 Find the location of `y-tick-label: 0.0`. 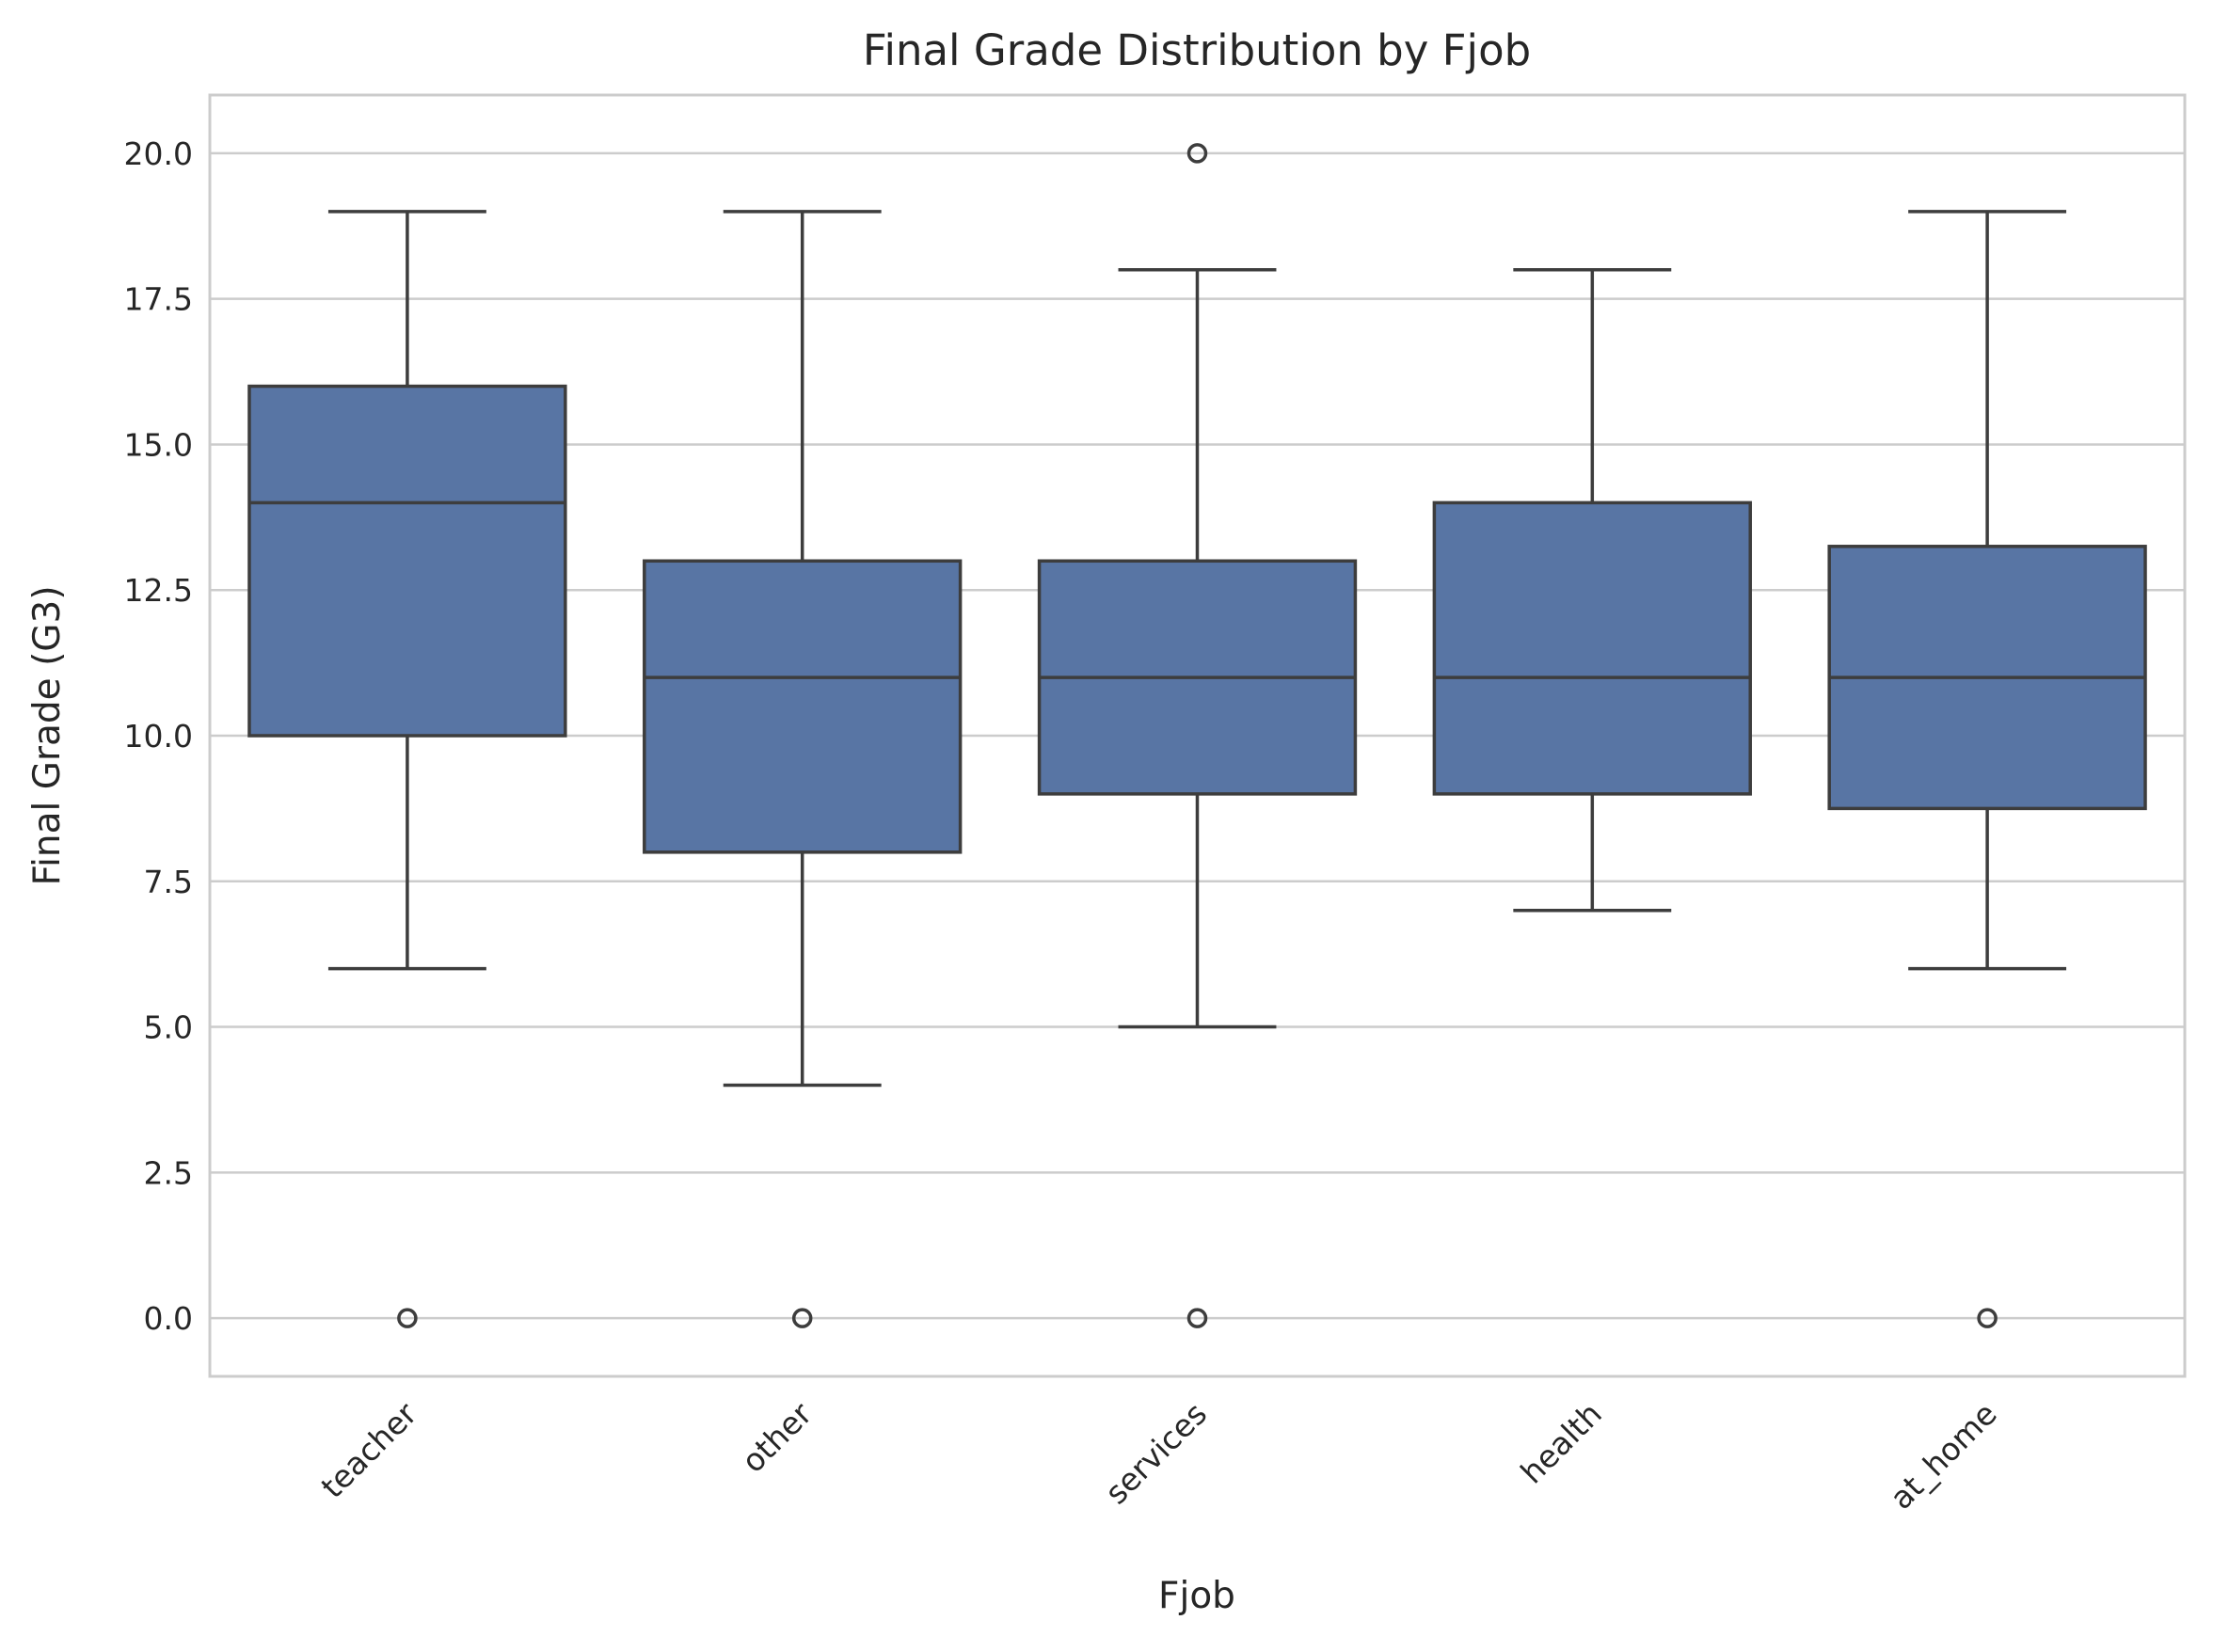

y-tick-label: 0.0 is located at coordinates (169, 1318).